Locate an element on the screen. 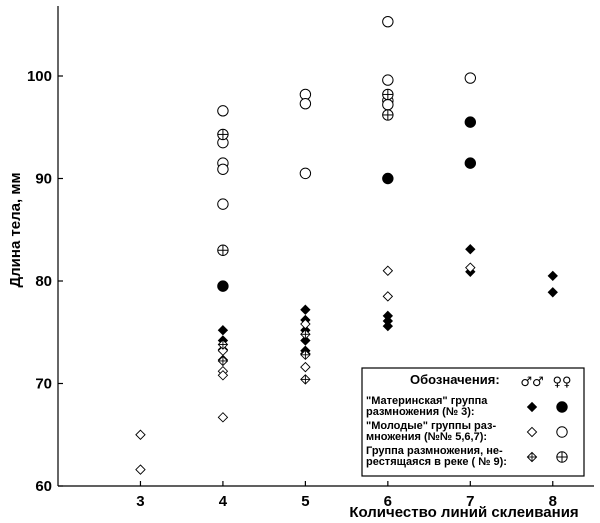  x-tick-label: 5 is located at coordinates (305, 501).